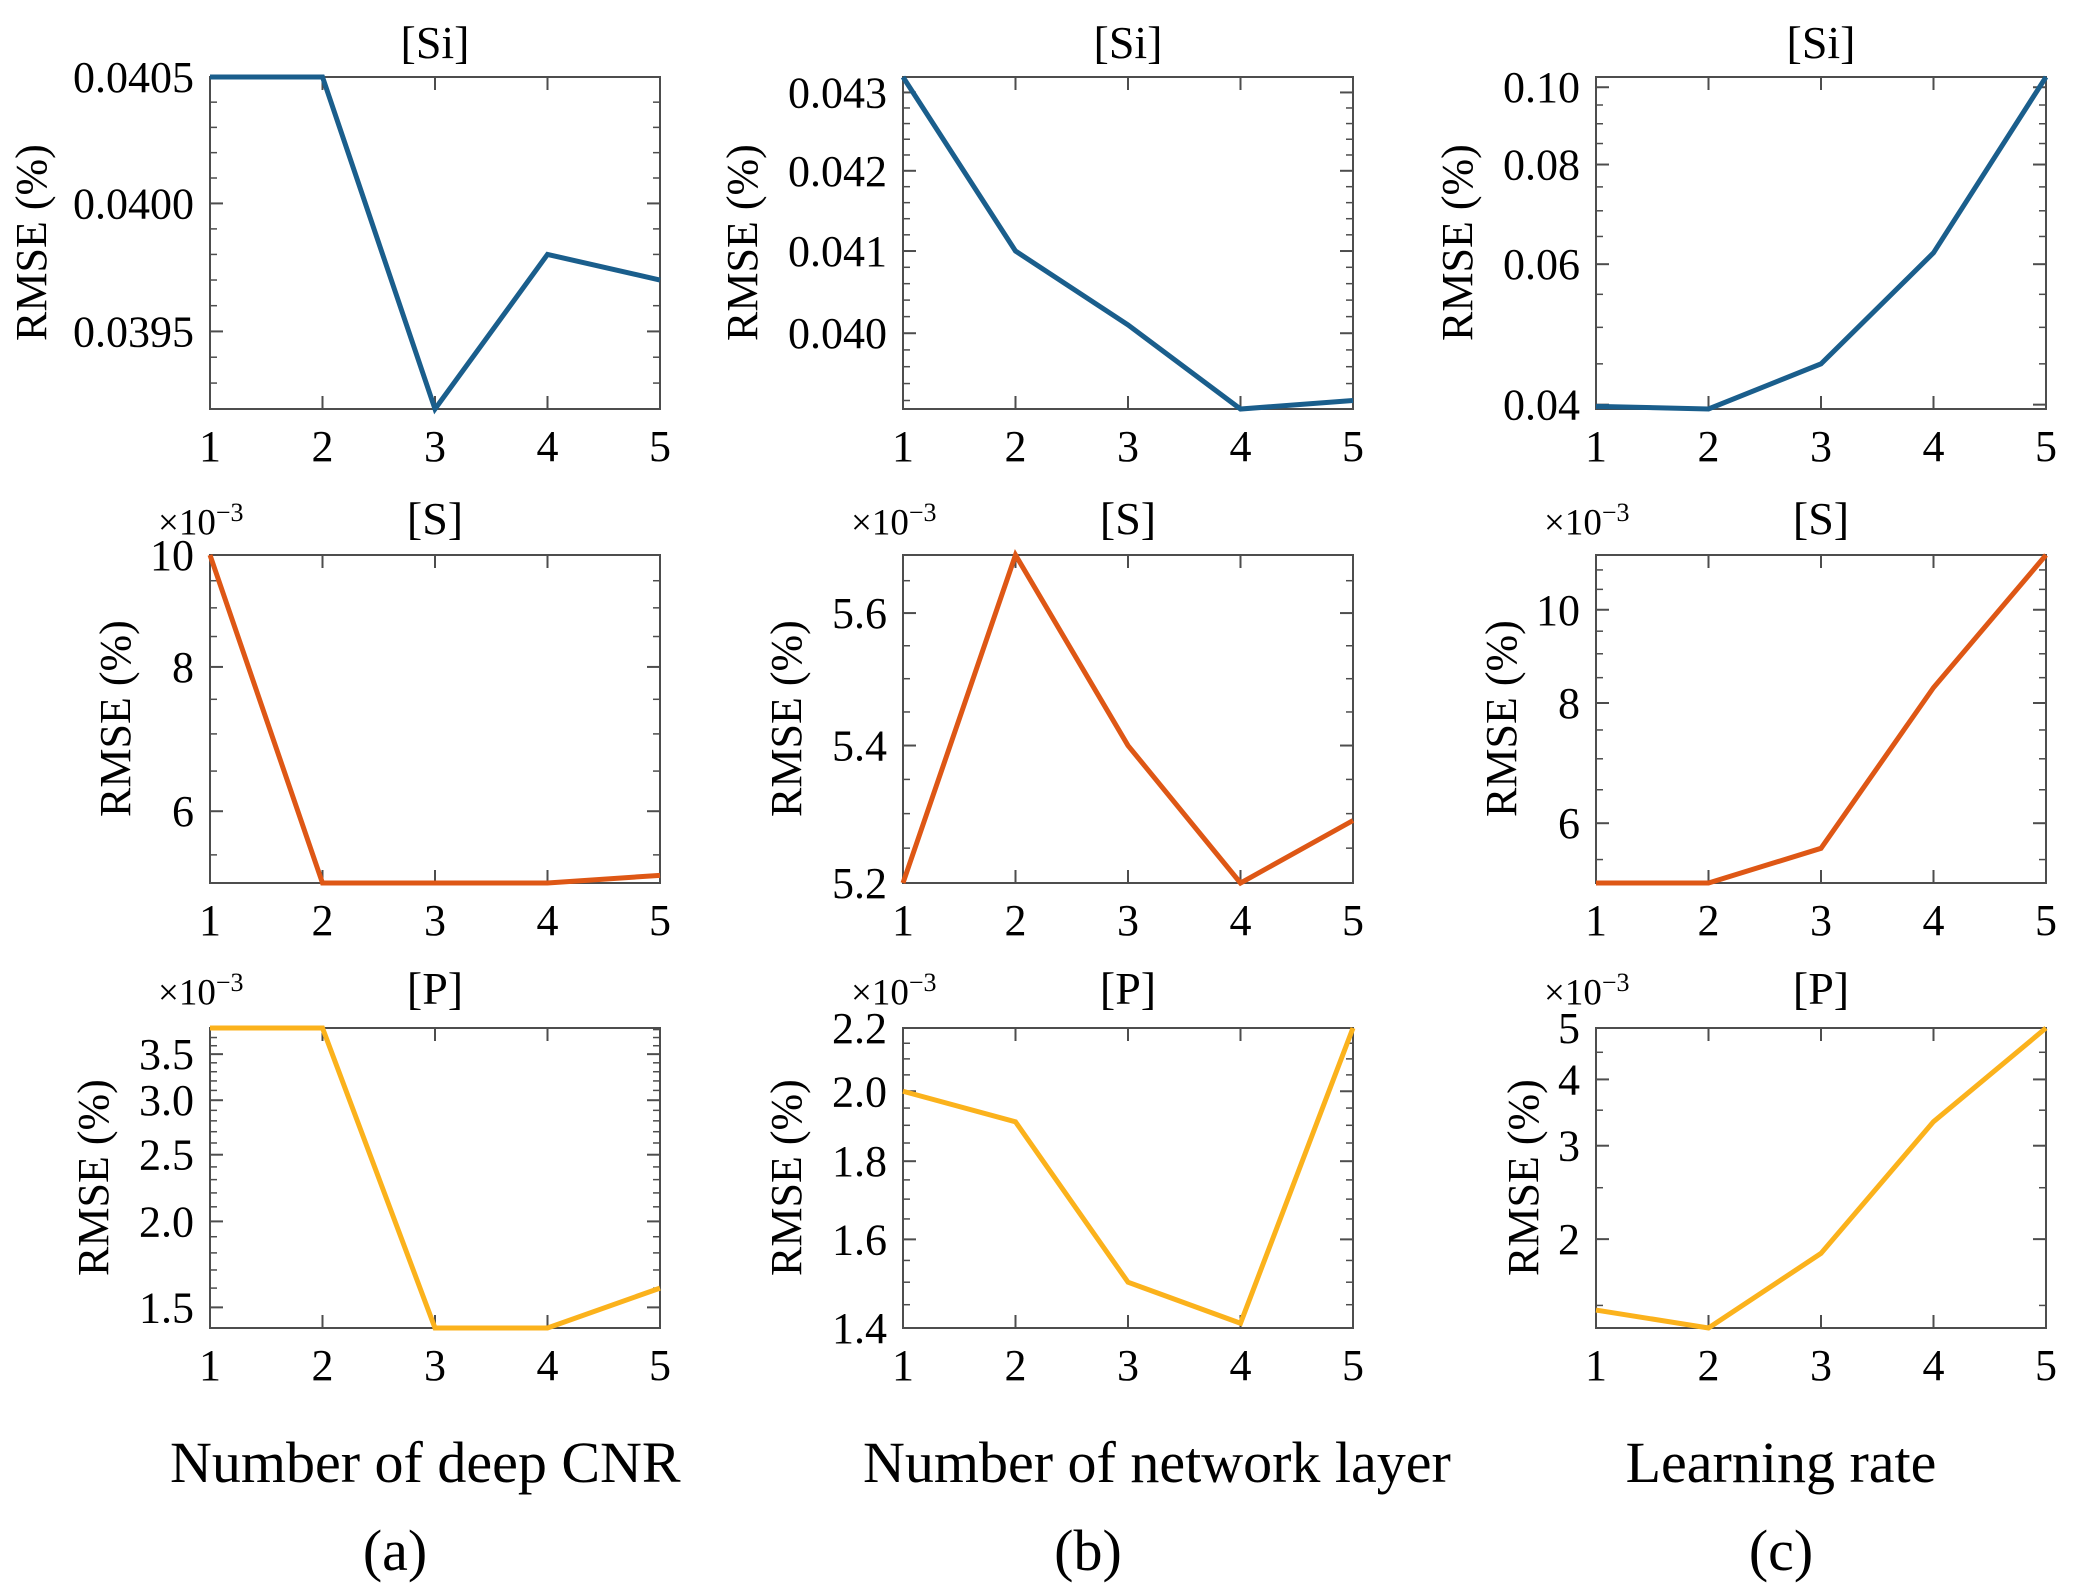 This screenshot has width=2079, height=1589. Describe the element at coordinates (1569, 823) in the screenshot. I see `y-tick-label: 6` at that location.